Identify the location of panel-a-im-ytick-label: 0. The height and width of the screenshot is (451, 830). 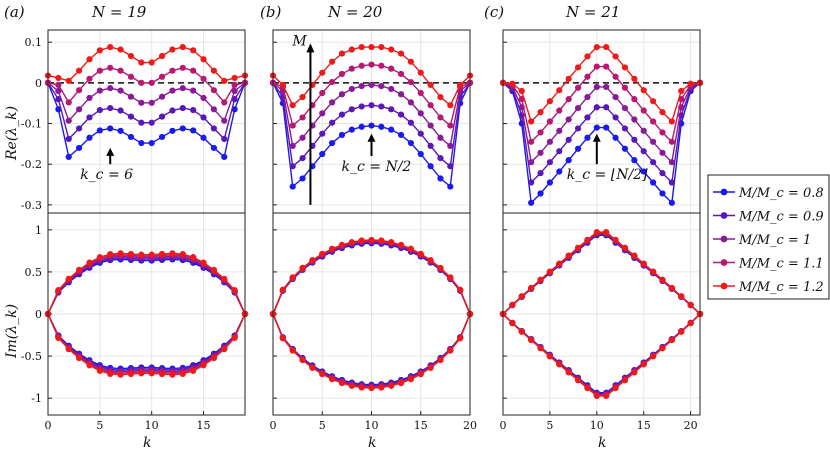
(38, 314).